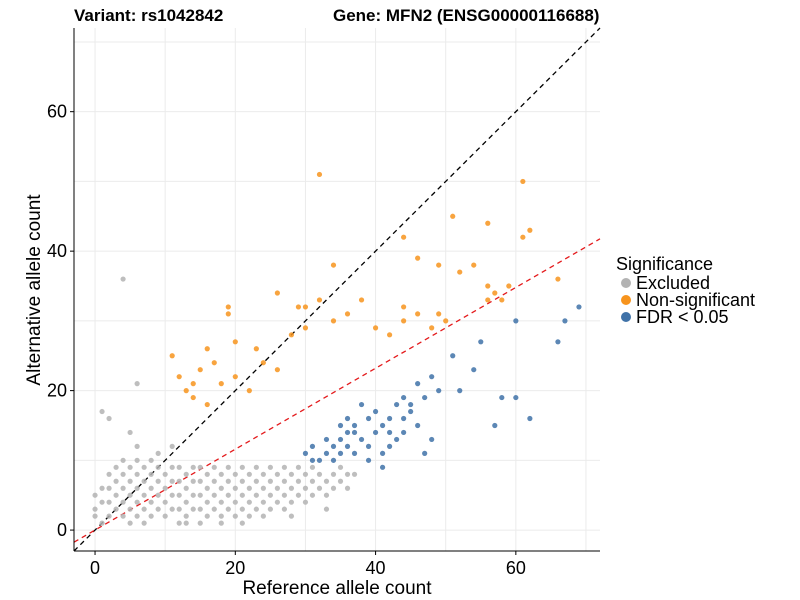 The width and height of the screenshot is (800, 600). What do you see at coordinates (682, 317) in the screenshot?
I see `legend-label: FDR < 0.05` at bounding box center [682, 317].